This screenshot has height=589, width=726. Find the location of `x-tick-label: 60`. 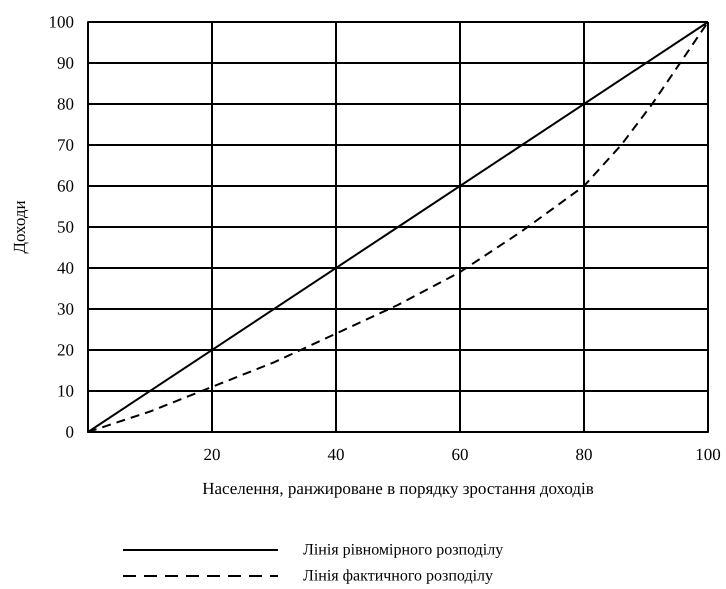

x-tick-label: 60 is located at coordinates (460, 454).